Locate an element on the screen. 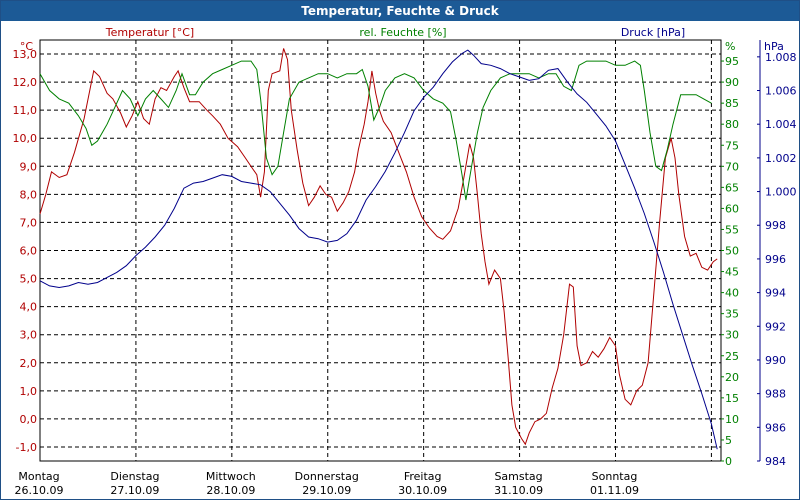  pressure-tick-label: 986 is located at coordinates (775, 427).